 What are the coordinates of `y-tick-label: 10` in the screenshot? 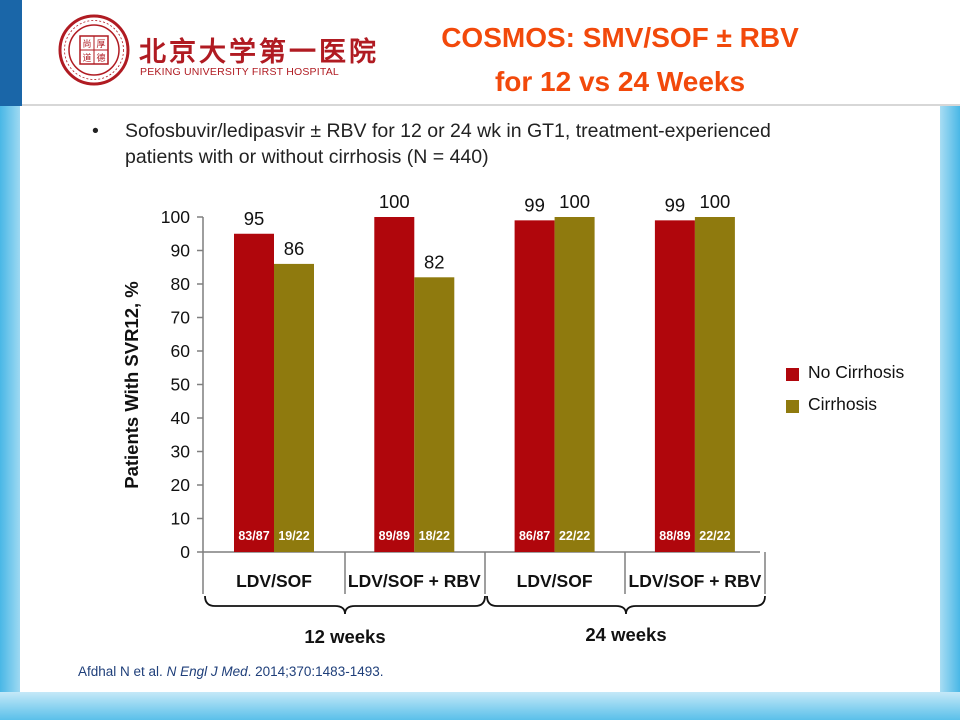 It's located at (181, 519).